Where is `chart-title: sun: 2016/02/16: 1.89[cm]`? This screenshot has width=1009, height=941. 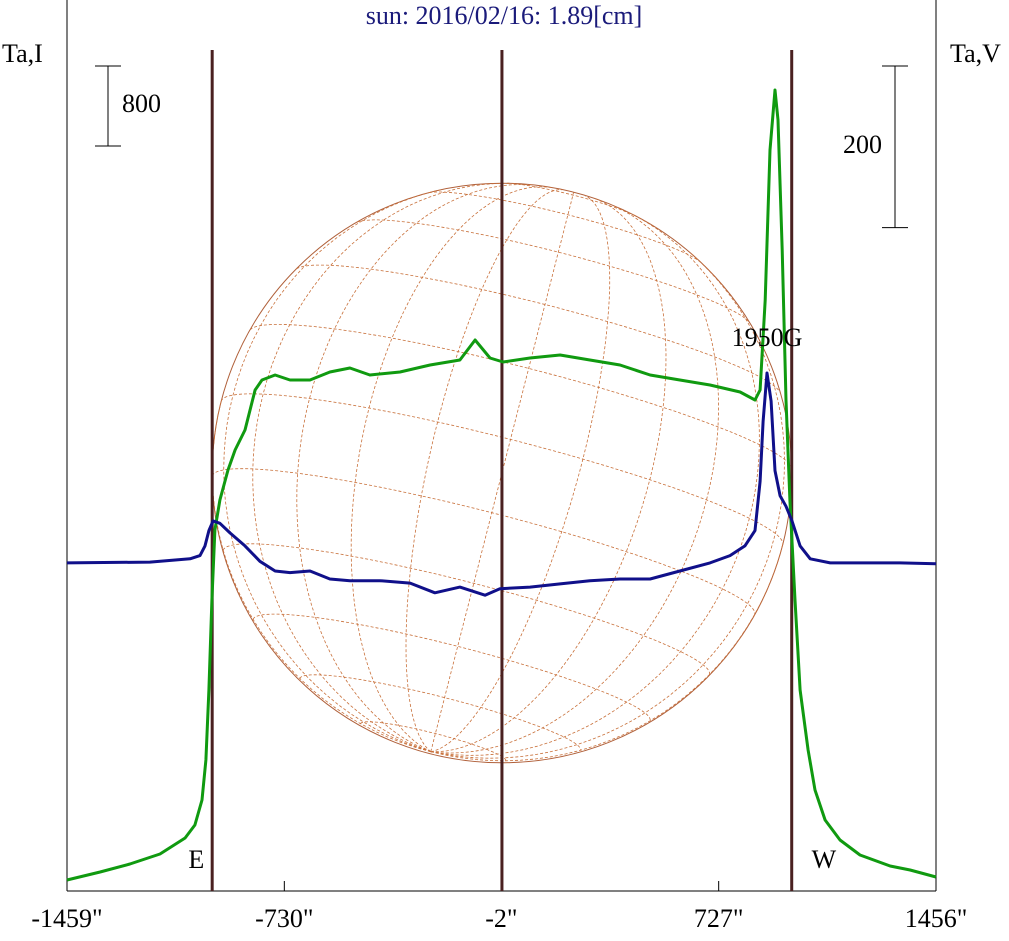 chart-title: sun: 2016/02/16: 1.89[cm] is located at coordinates (504, 15).